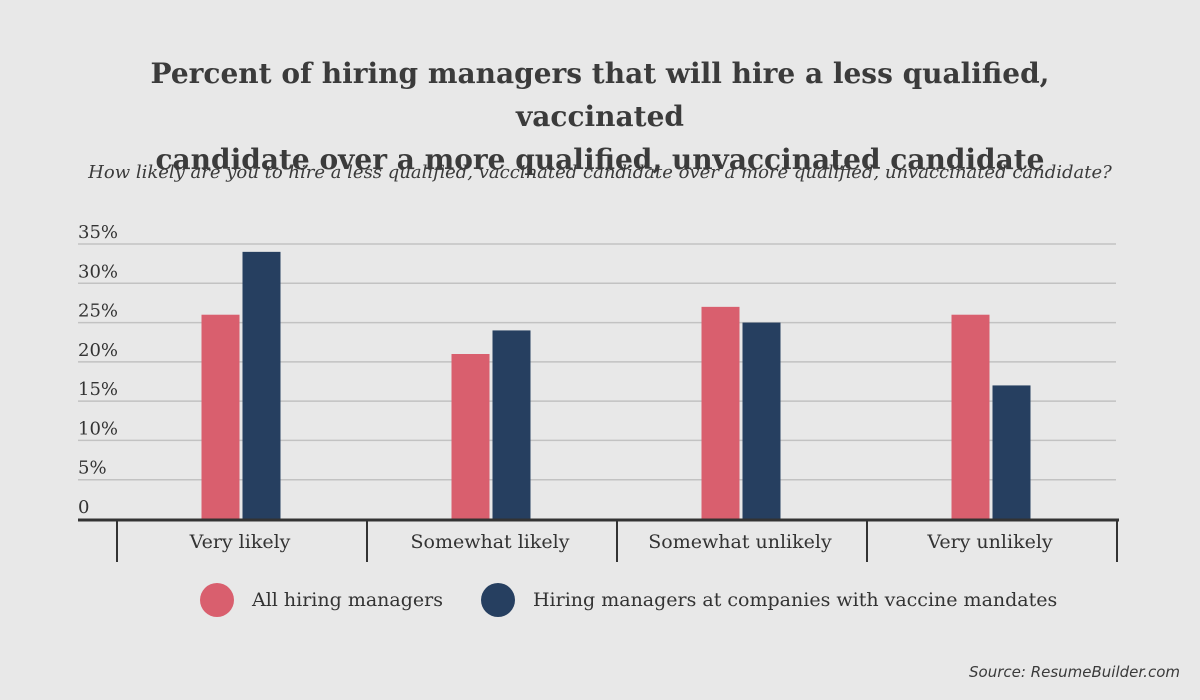  What do you see at coordinates (98, 428) in the screenshot?
I see `y-tick-label: 10%` at bounding box center [98, 428].